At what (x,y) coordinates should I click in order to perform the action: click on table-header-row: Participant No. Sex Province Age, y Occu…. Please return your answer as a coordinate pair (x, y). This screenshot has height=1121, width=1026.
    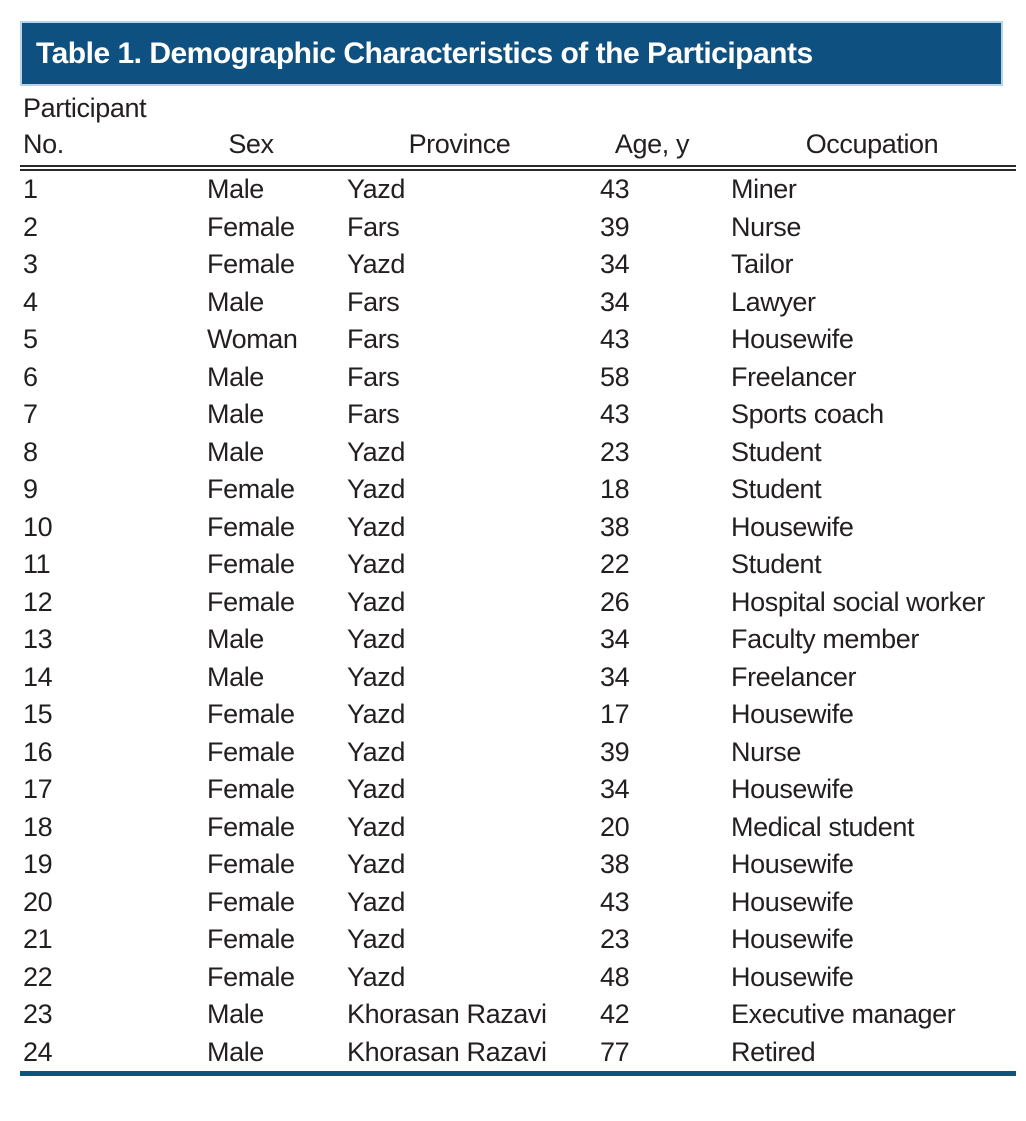
    Looking at the image, I should click on (518, 129).